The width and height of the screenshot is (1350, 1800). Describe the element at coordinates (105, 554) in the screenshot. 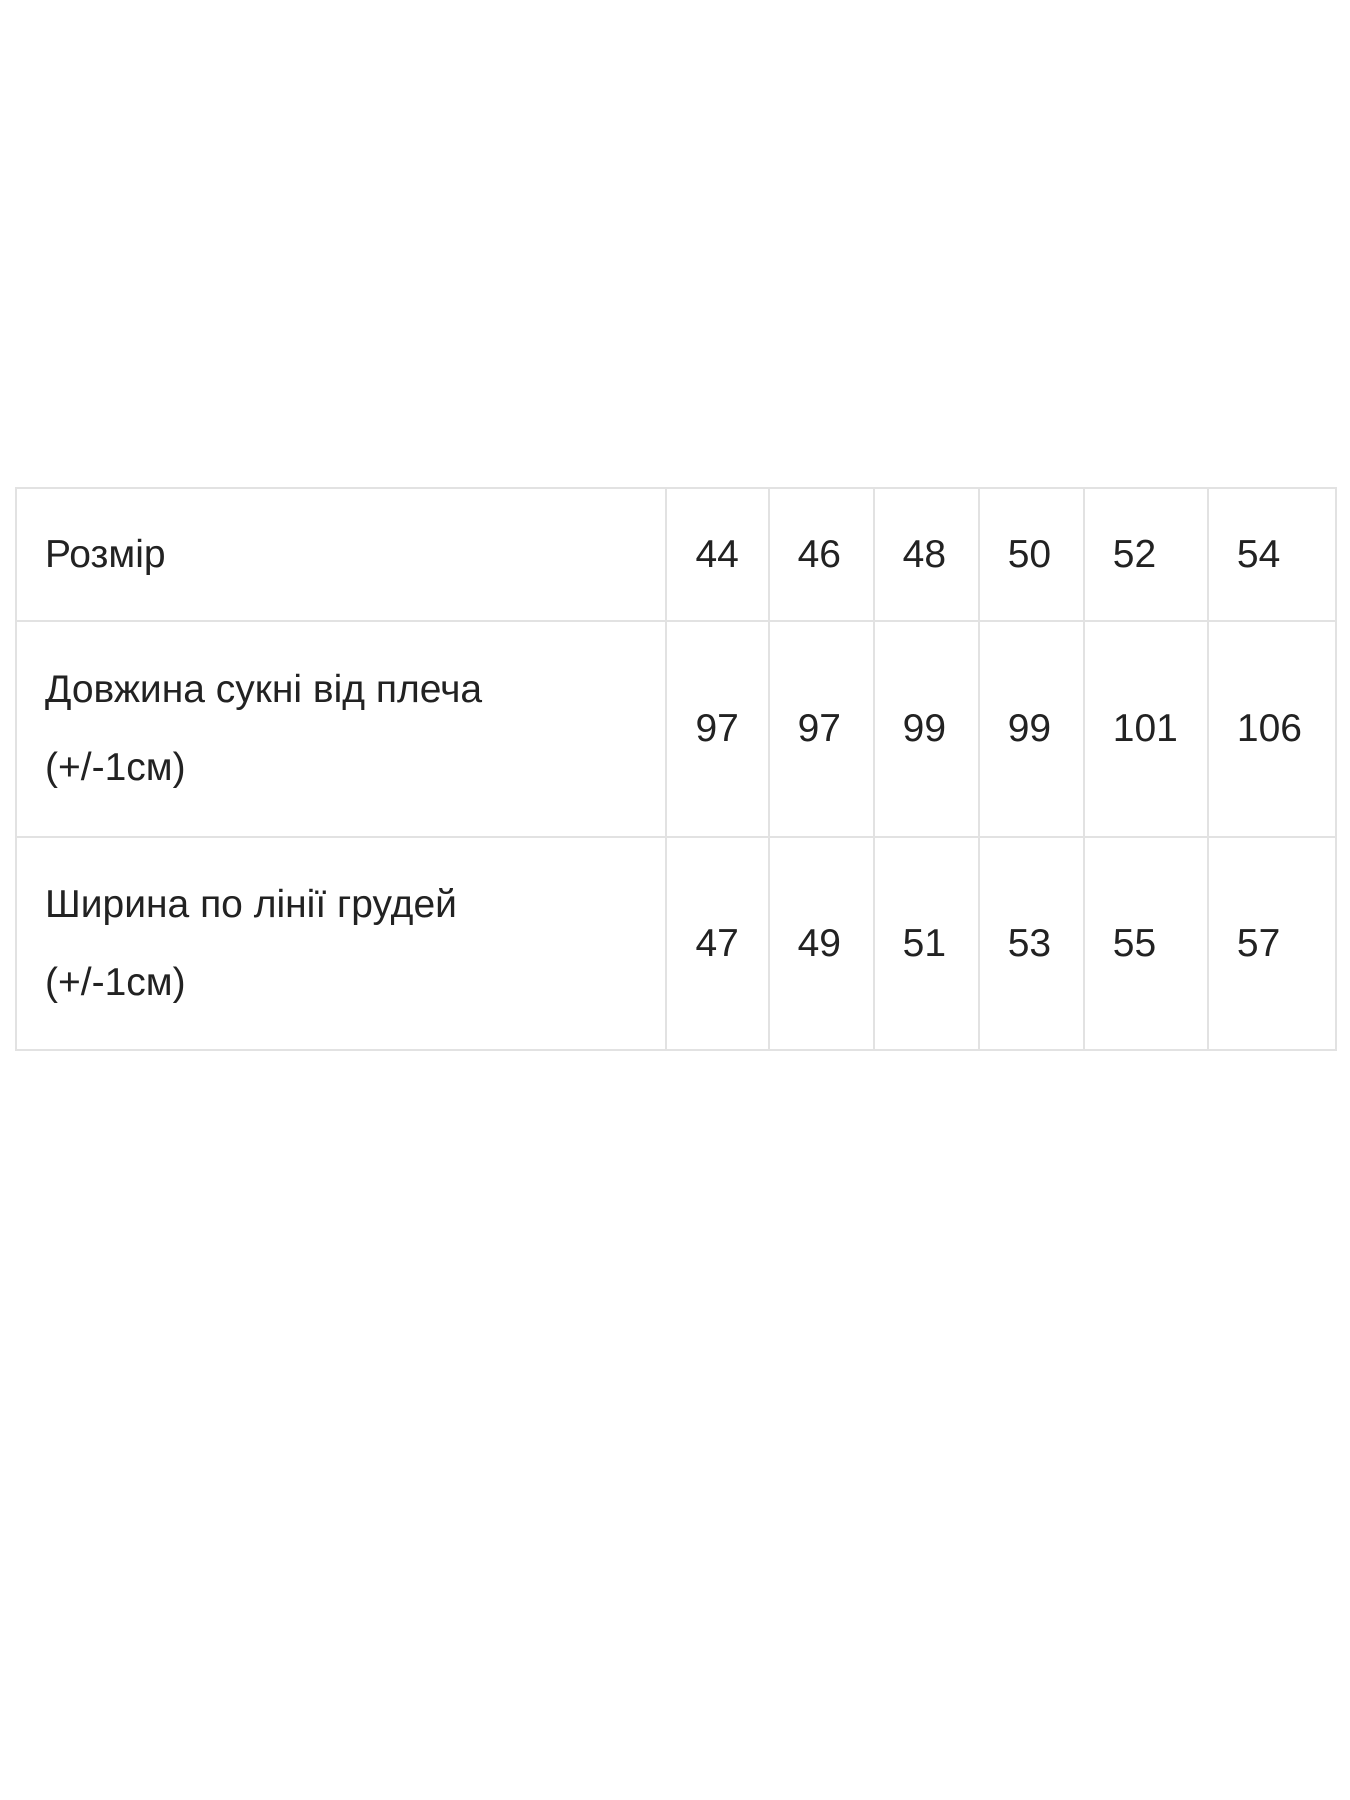

I see `row-label-text: Розмір` at that location.